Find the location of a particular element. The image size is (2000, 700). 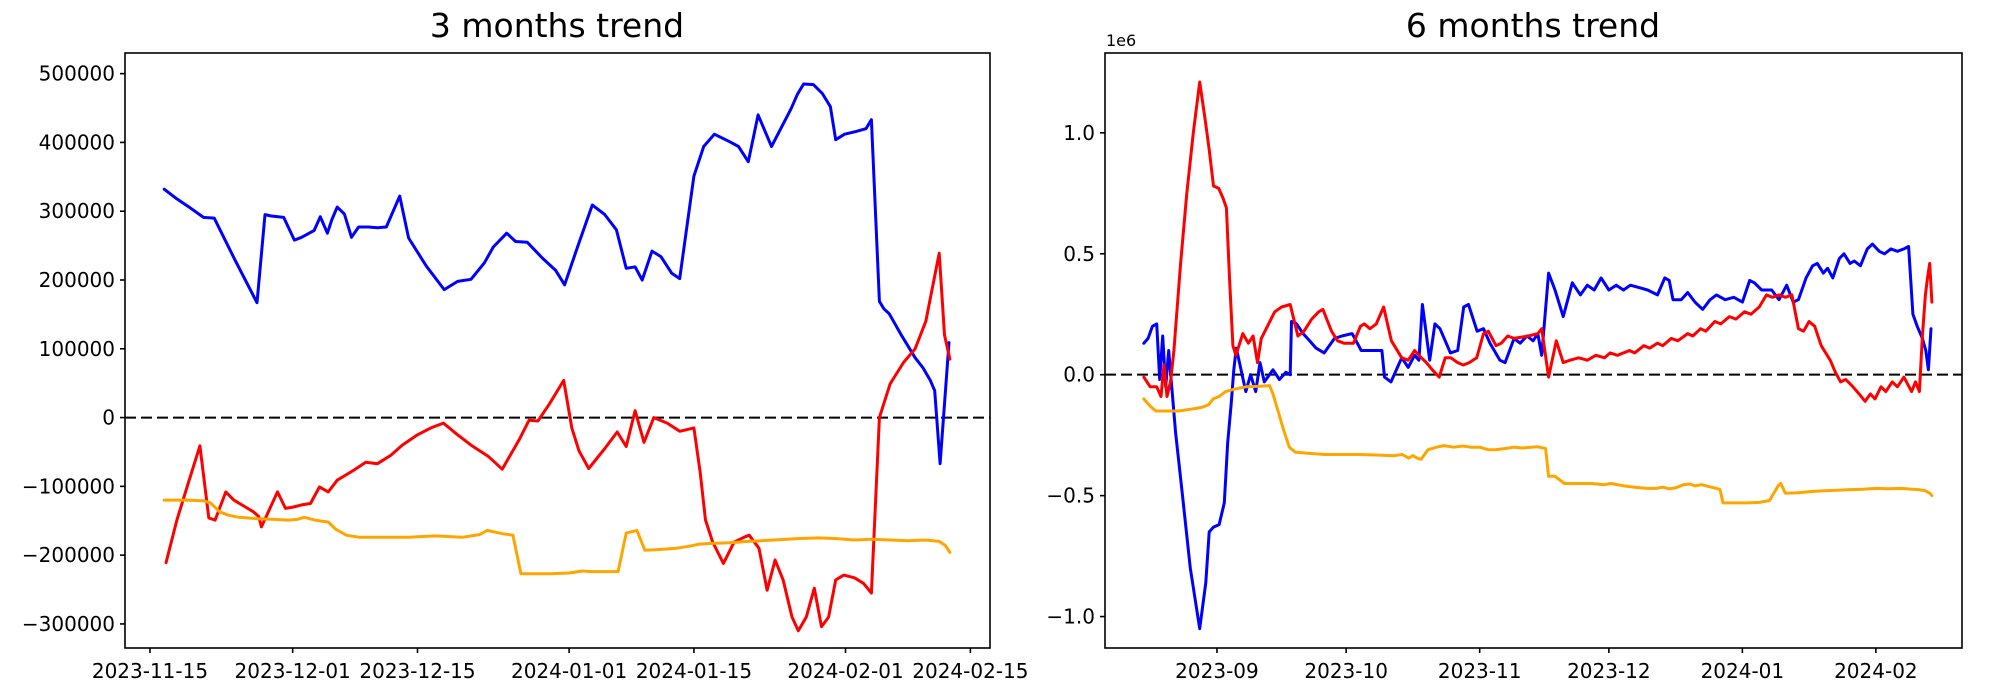

y-tick-label: −300000 is located at coordinates (68, 624).